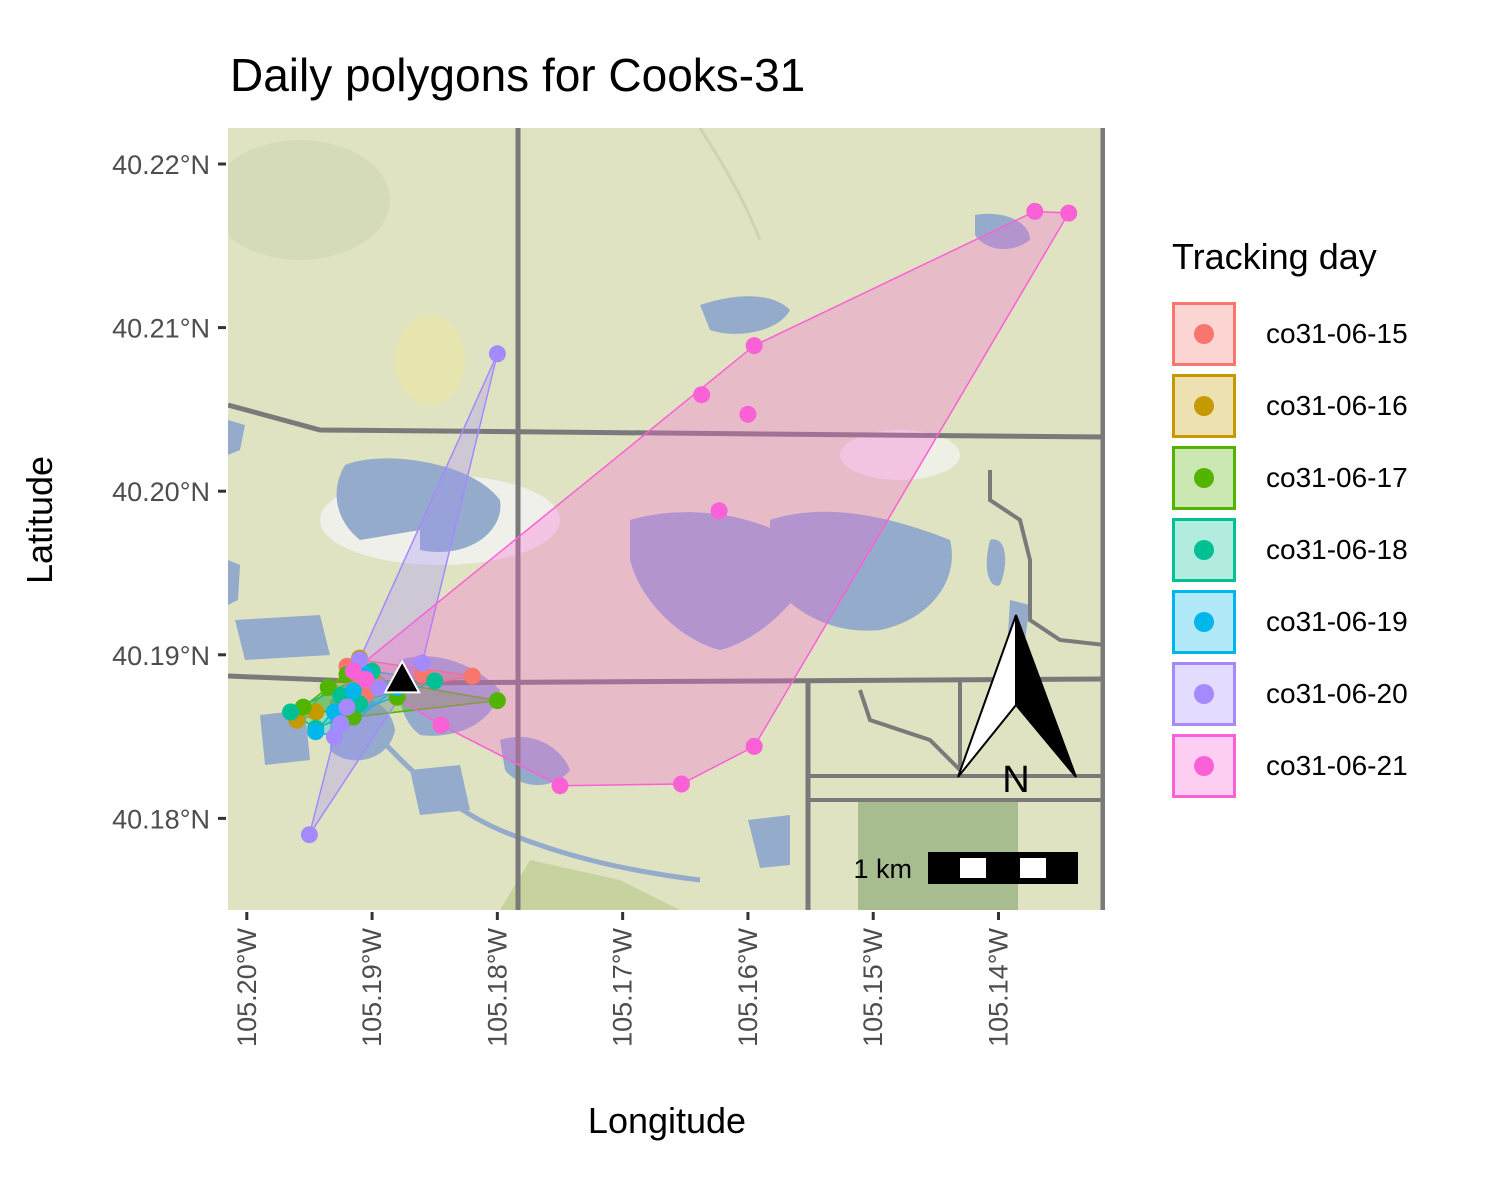  Describe the element at coordinates (1046, 696) in the screenshot. I see `north-arrow-right` at that location.